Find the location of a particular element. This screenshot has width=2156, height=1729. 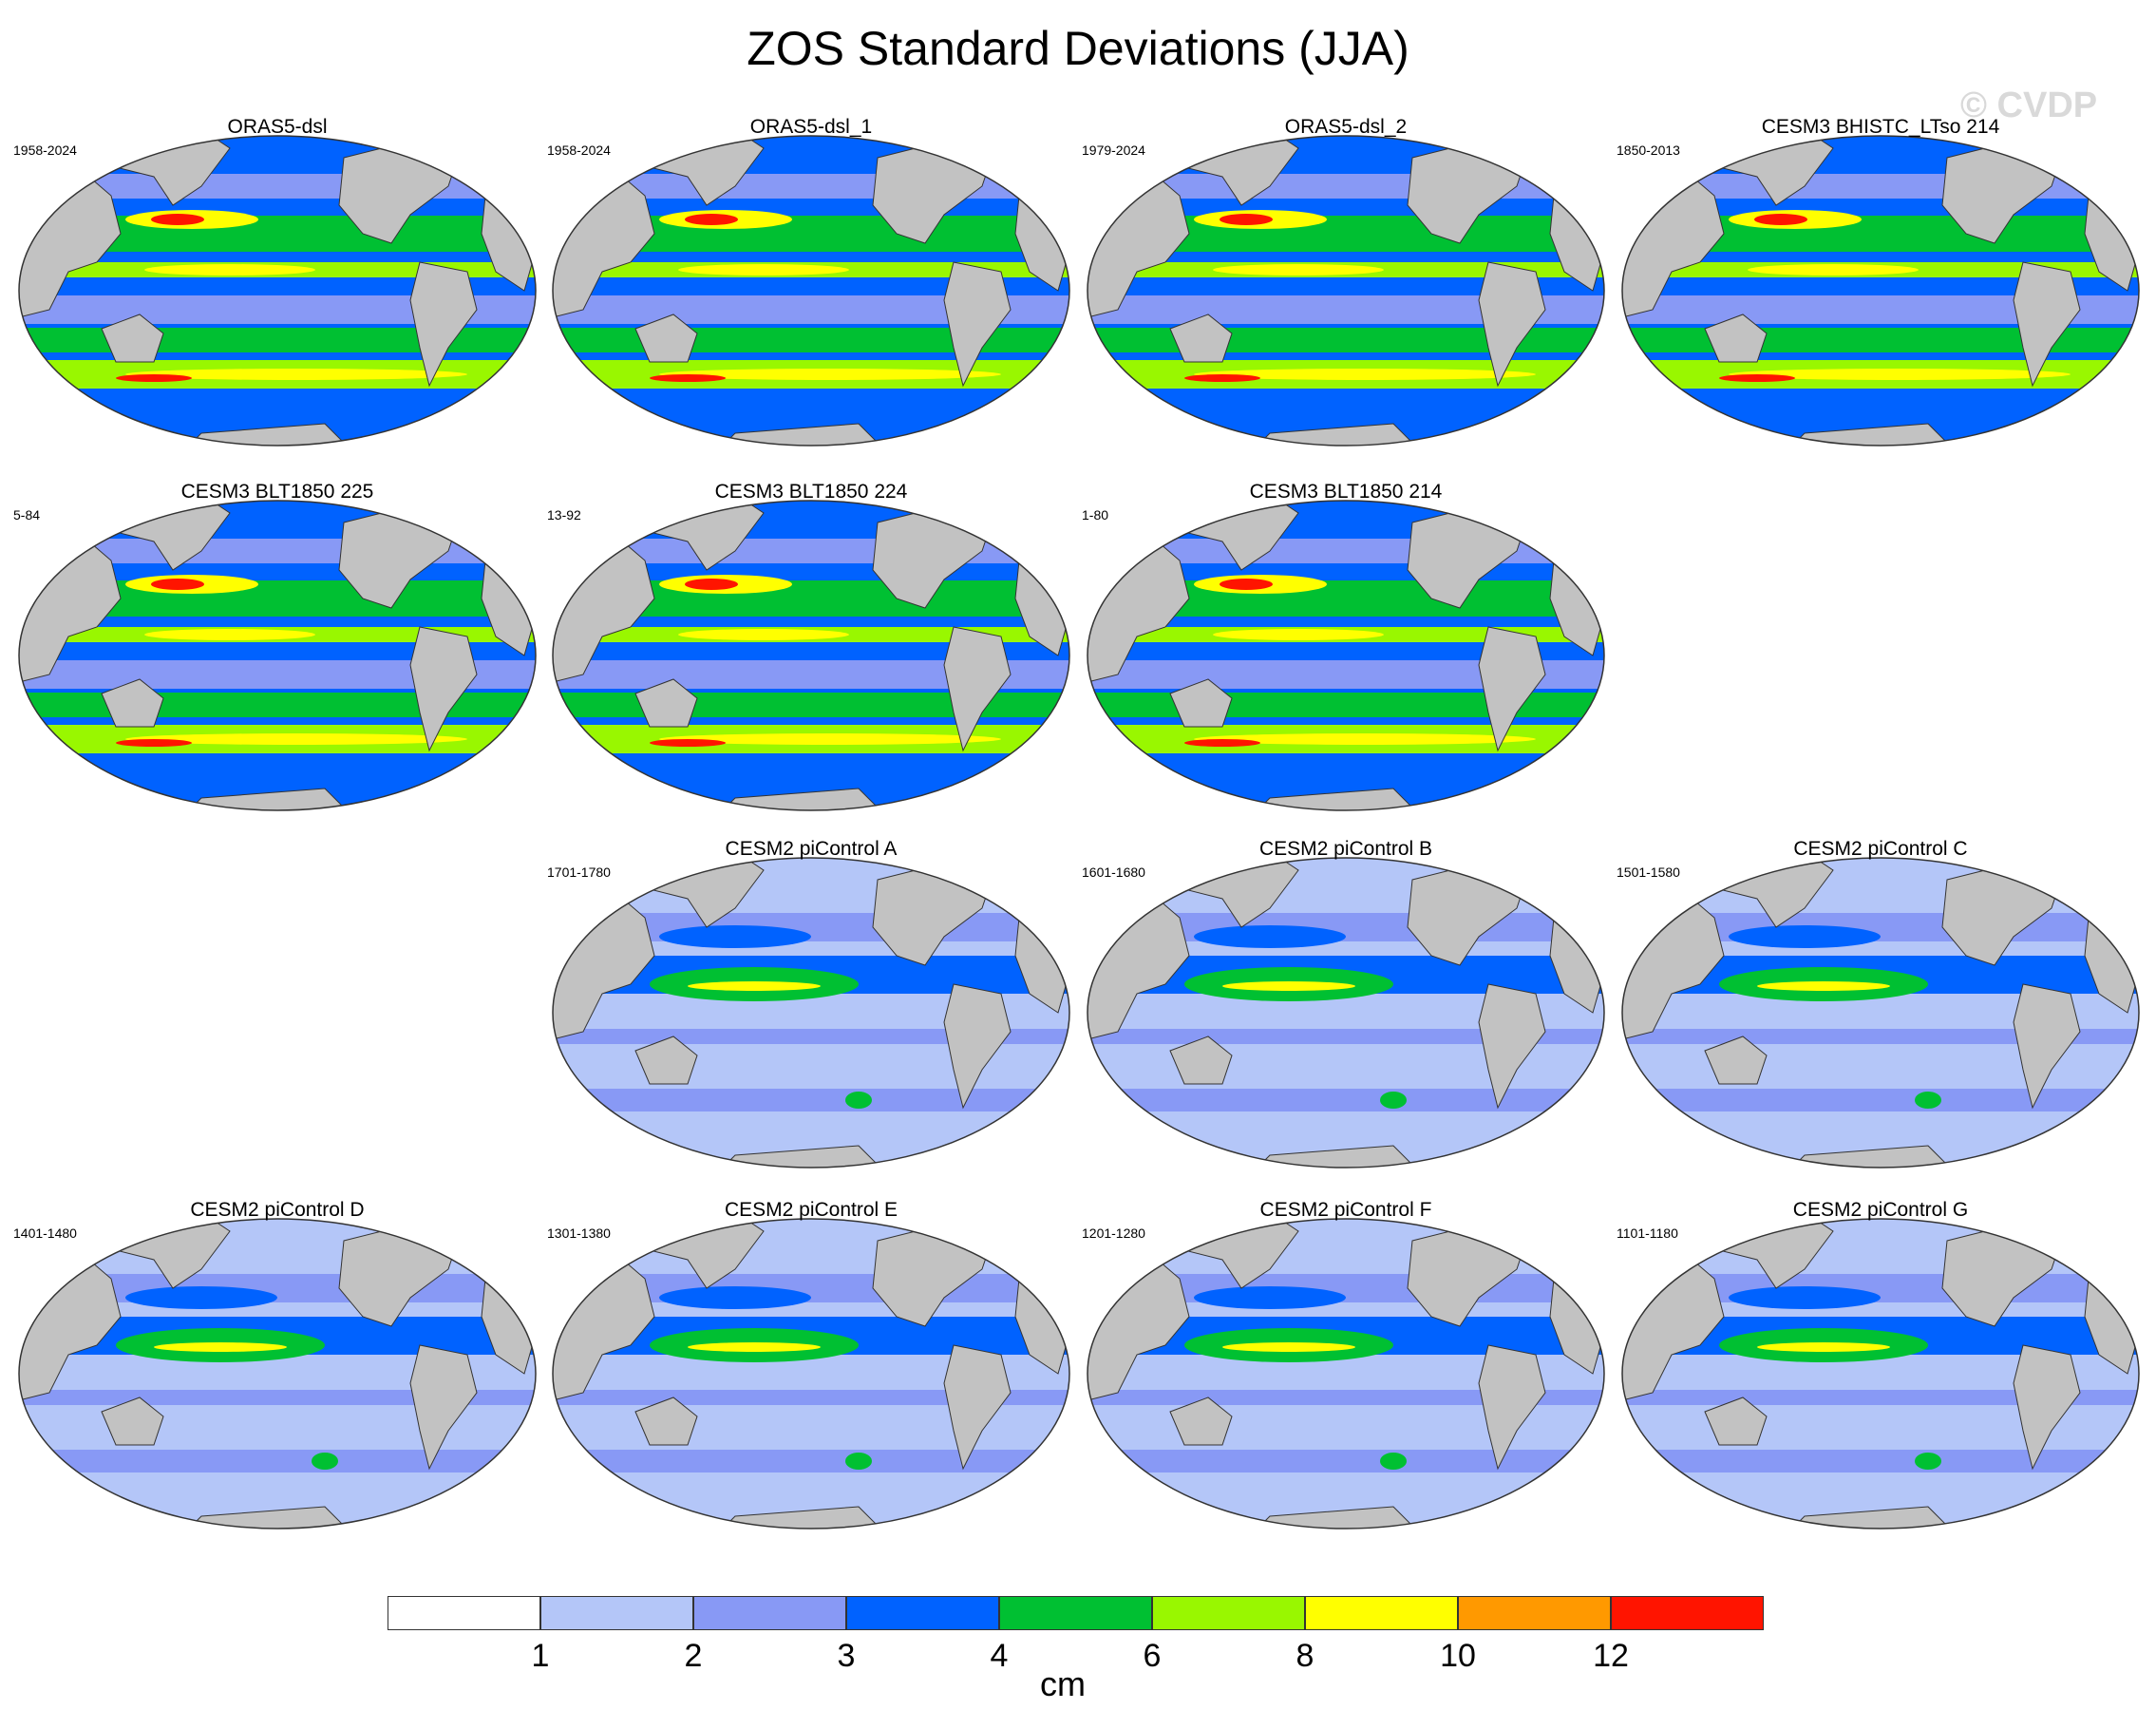

panel-title: CESM2 piControl A is located at coordinates (812, 849).